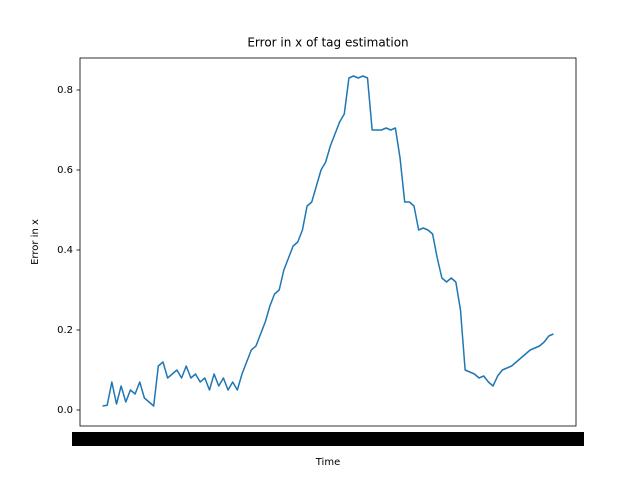 This screenshot has height=480, width=640. Describe the element at coordinates (327, 43) in the screenshot. I see `chart-title: Error in x of tag estimation` at that location.